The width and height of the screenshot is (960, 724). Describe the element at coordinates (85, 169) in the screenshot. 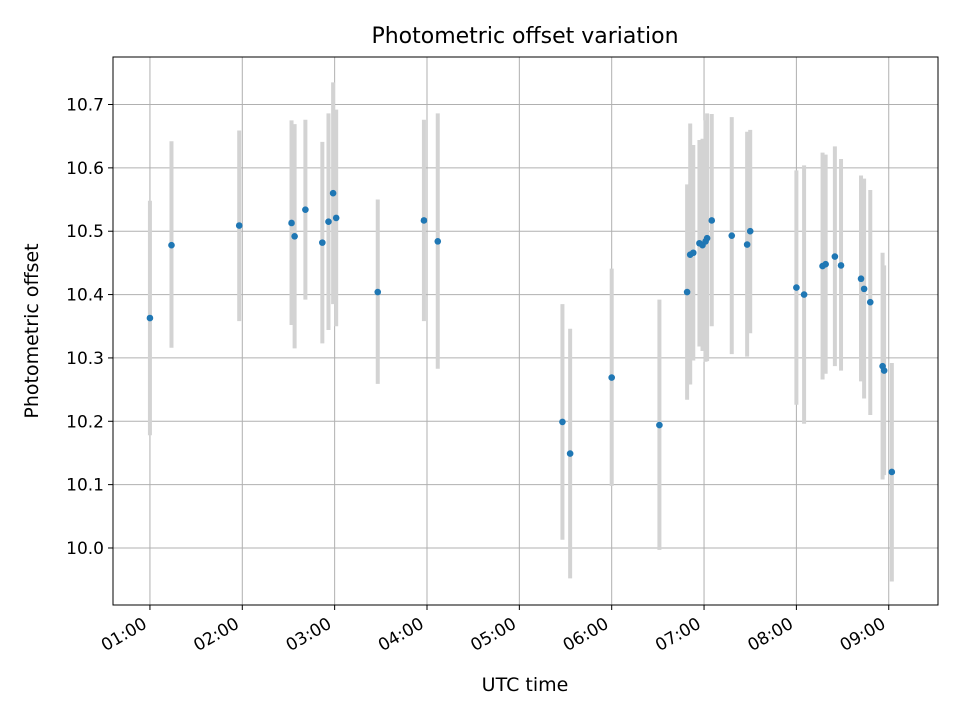

I see `y-tick-label: 10.6` at that location.